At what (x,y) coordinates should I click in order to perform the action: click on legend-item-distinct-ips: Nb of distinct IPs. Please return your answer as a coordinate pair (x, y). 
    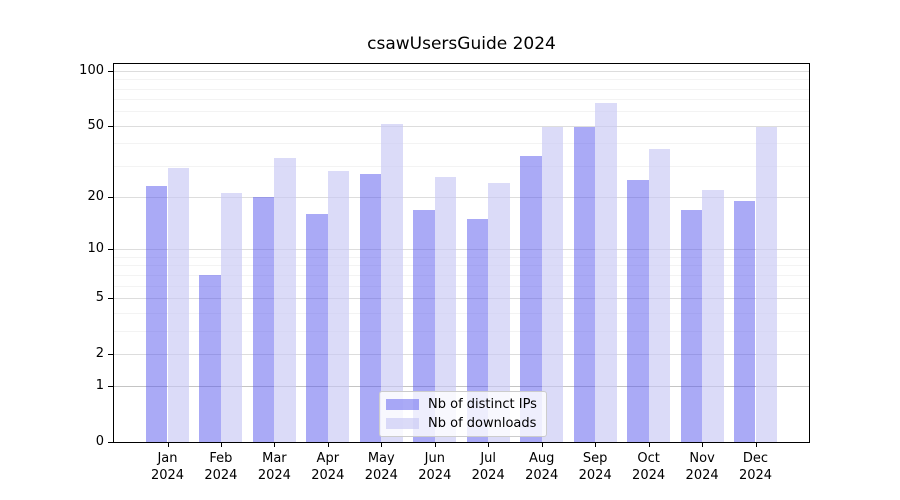
    Looking at the image, I should click on (461, 404).